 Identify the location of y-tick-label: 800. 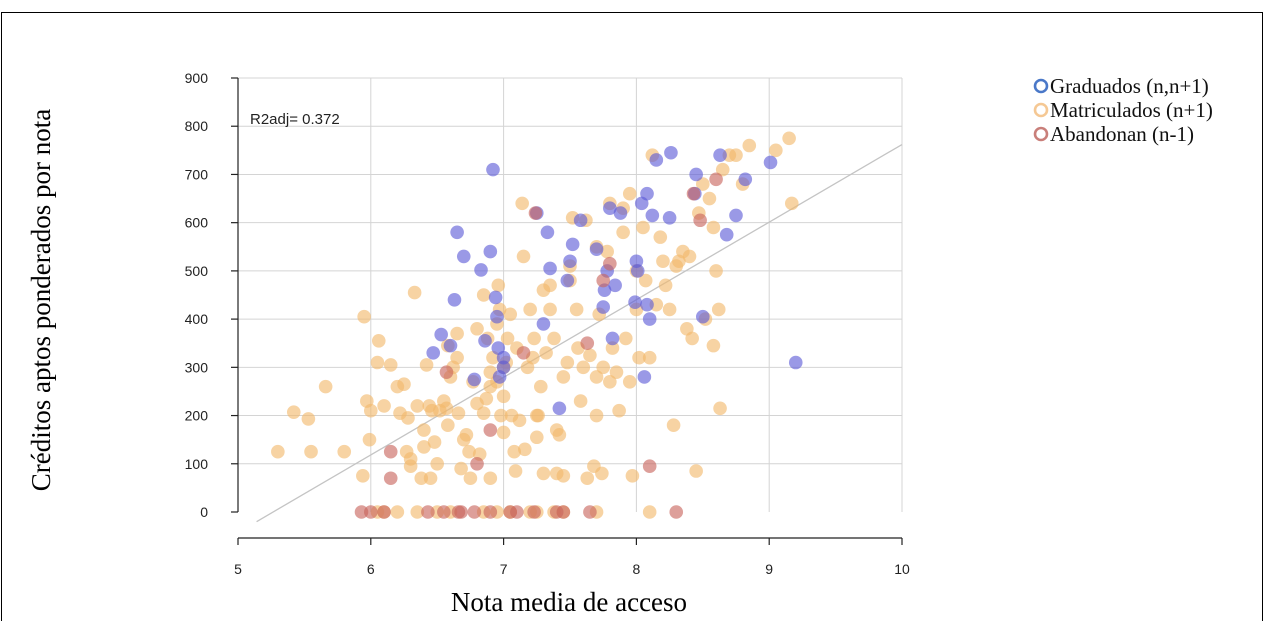
(197, 126).